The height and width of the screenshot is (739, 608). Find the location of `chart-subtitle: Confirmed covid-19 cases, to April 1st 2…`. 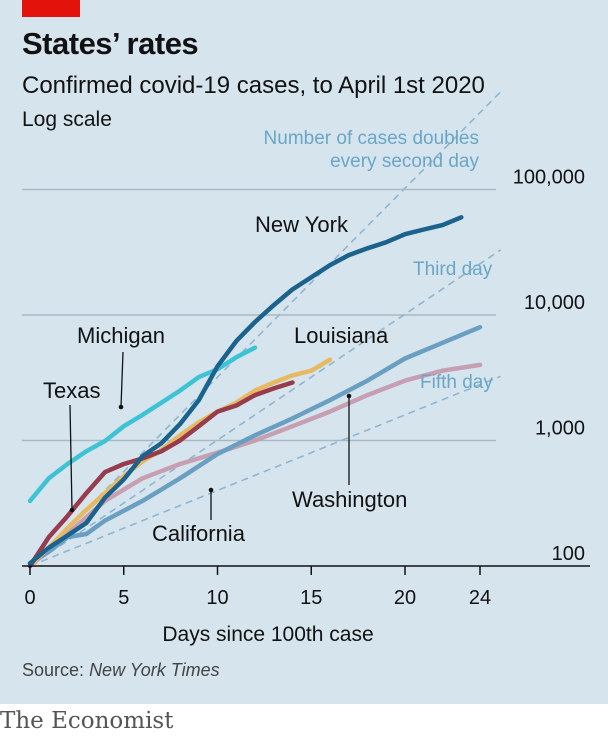

chart-subtitle: Confirmed covid-19 cases, to April 1st 2… is located at coordinates (253, 85).